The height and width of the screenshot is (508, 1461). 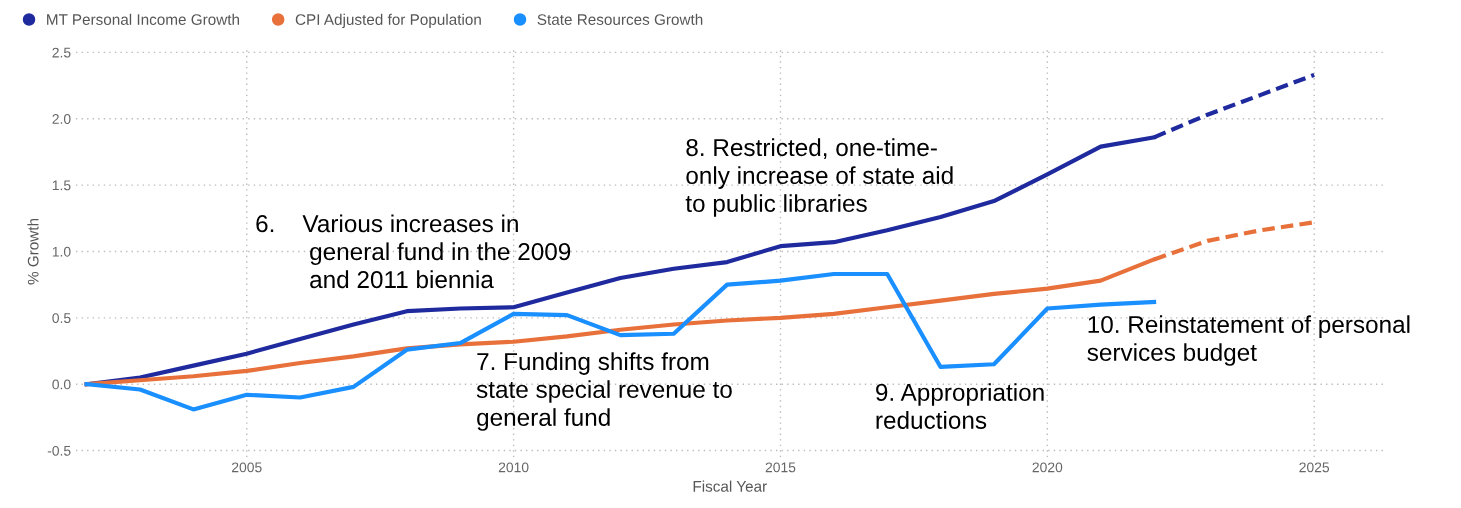 What do you see at coordinates (730, 486) in the screenshot?
I see `x-axis-title: Fiscal Year` at bounding box center [730, 486].